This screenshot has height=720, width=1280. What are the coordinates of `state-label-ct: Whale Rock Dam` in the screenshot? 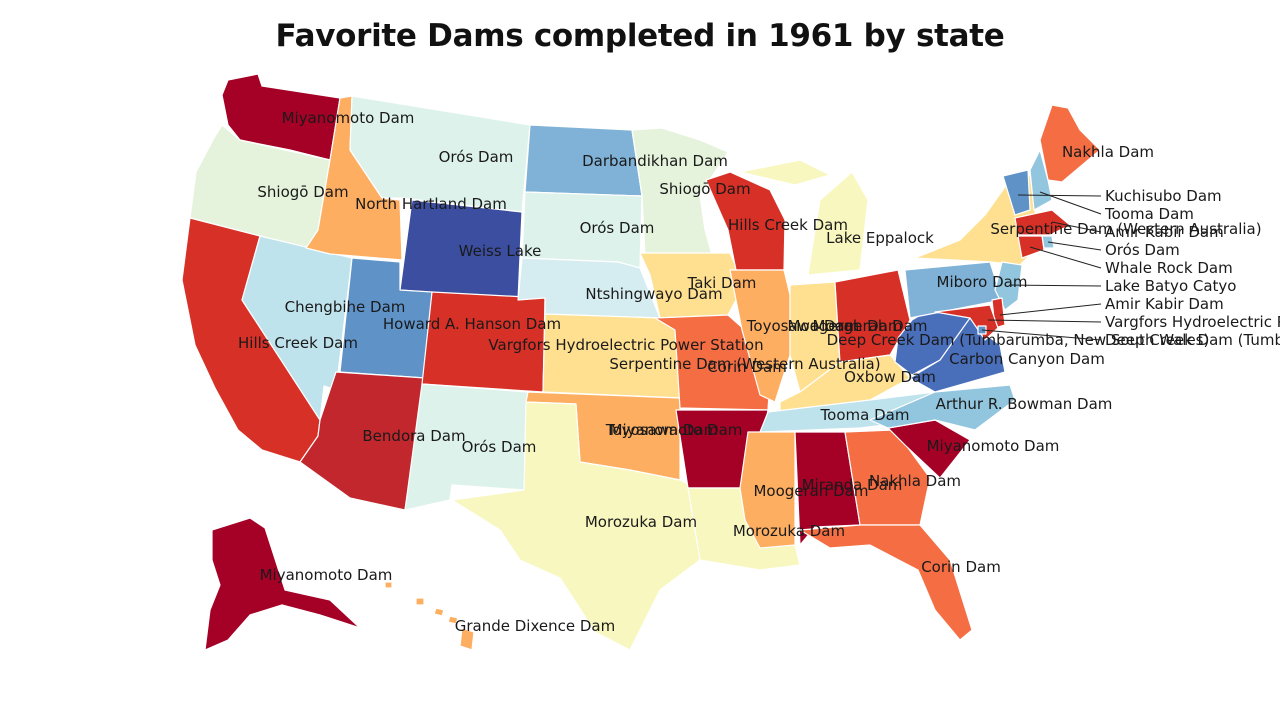 It's located at (1169, 268).